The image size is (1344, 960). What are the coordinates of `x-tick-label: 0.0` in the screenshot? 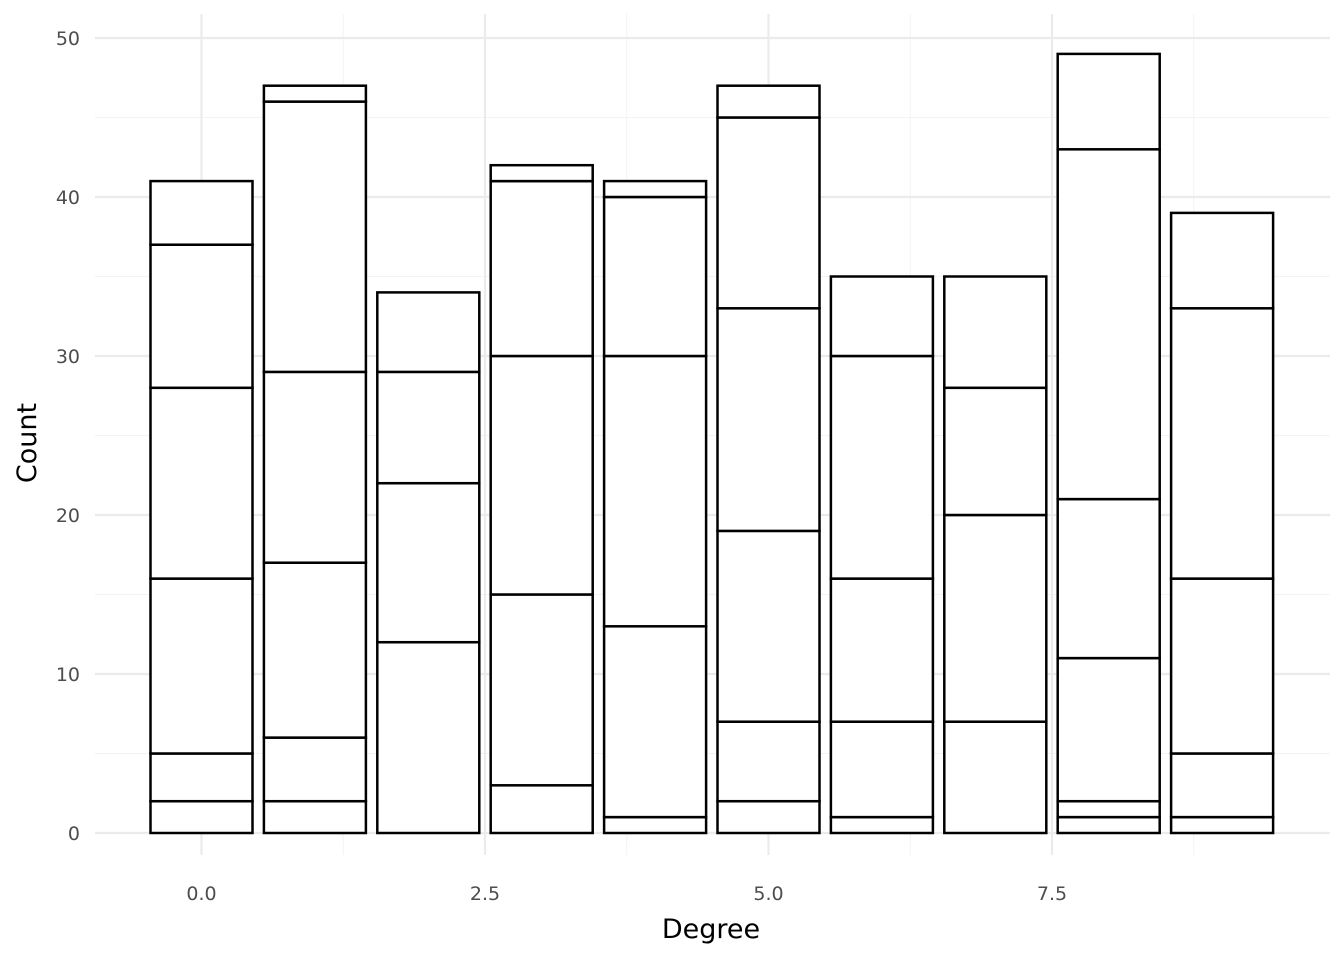 It's located at (201, 894).